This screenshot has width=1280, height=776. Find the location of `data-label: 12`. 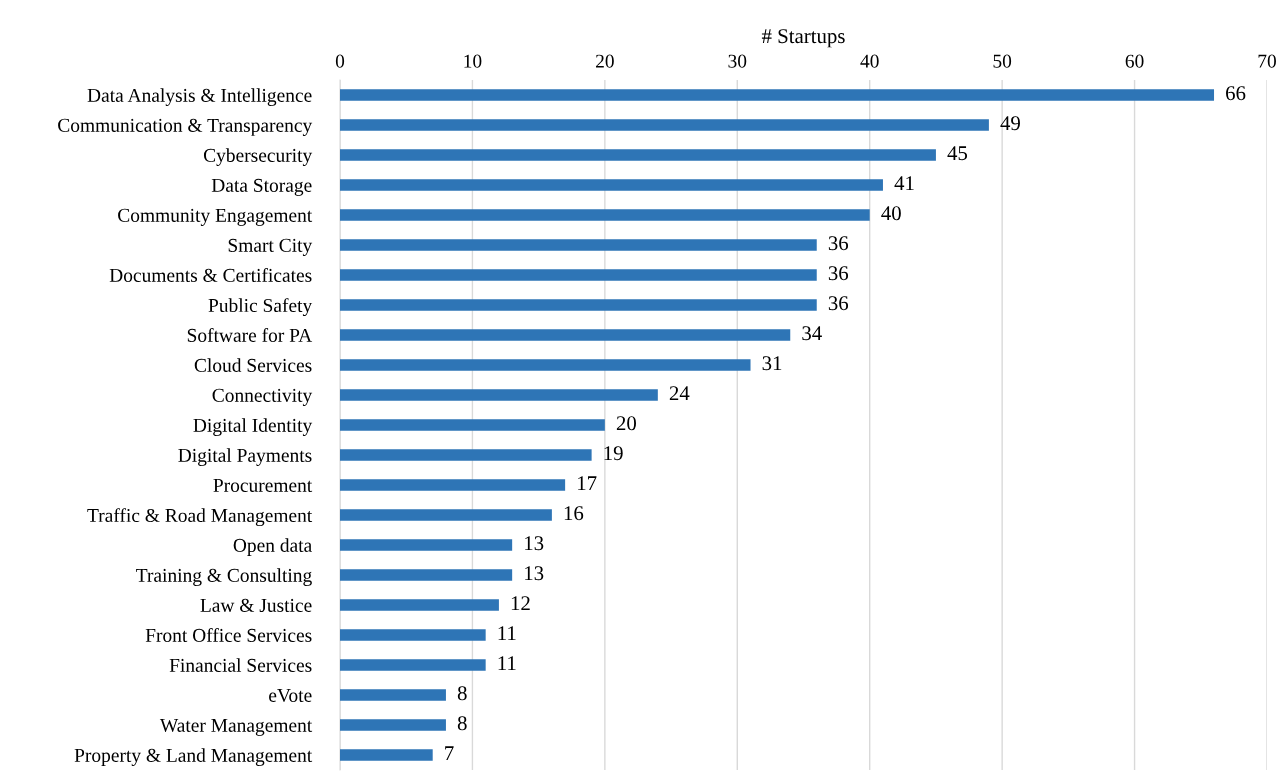

data-label: 12 is located at coordinates (520, 603).